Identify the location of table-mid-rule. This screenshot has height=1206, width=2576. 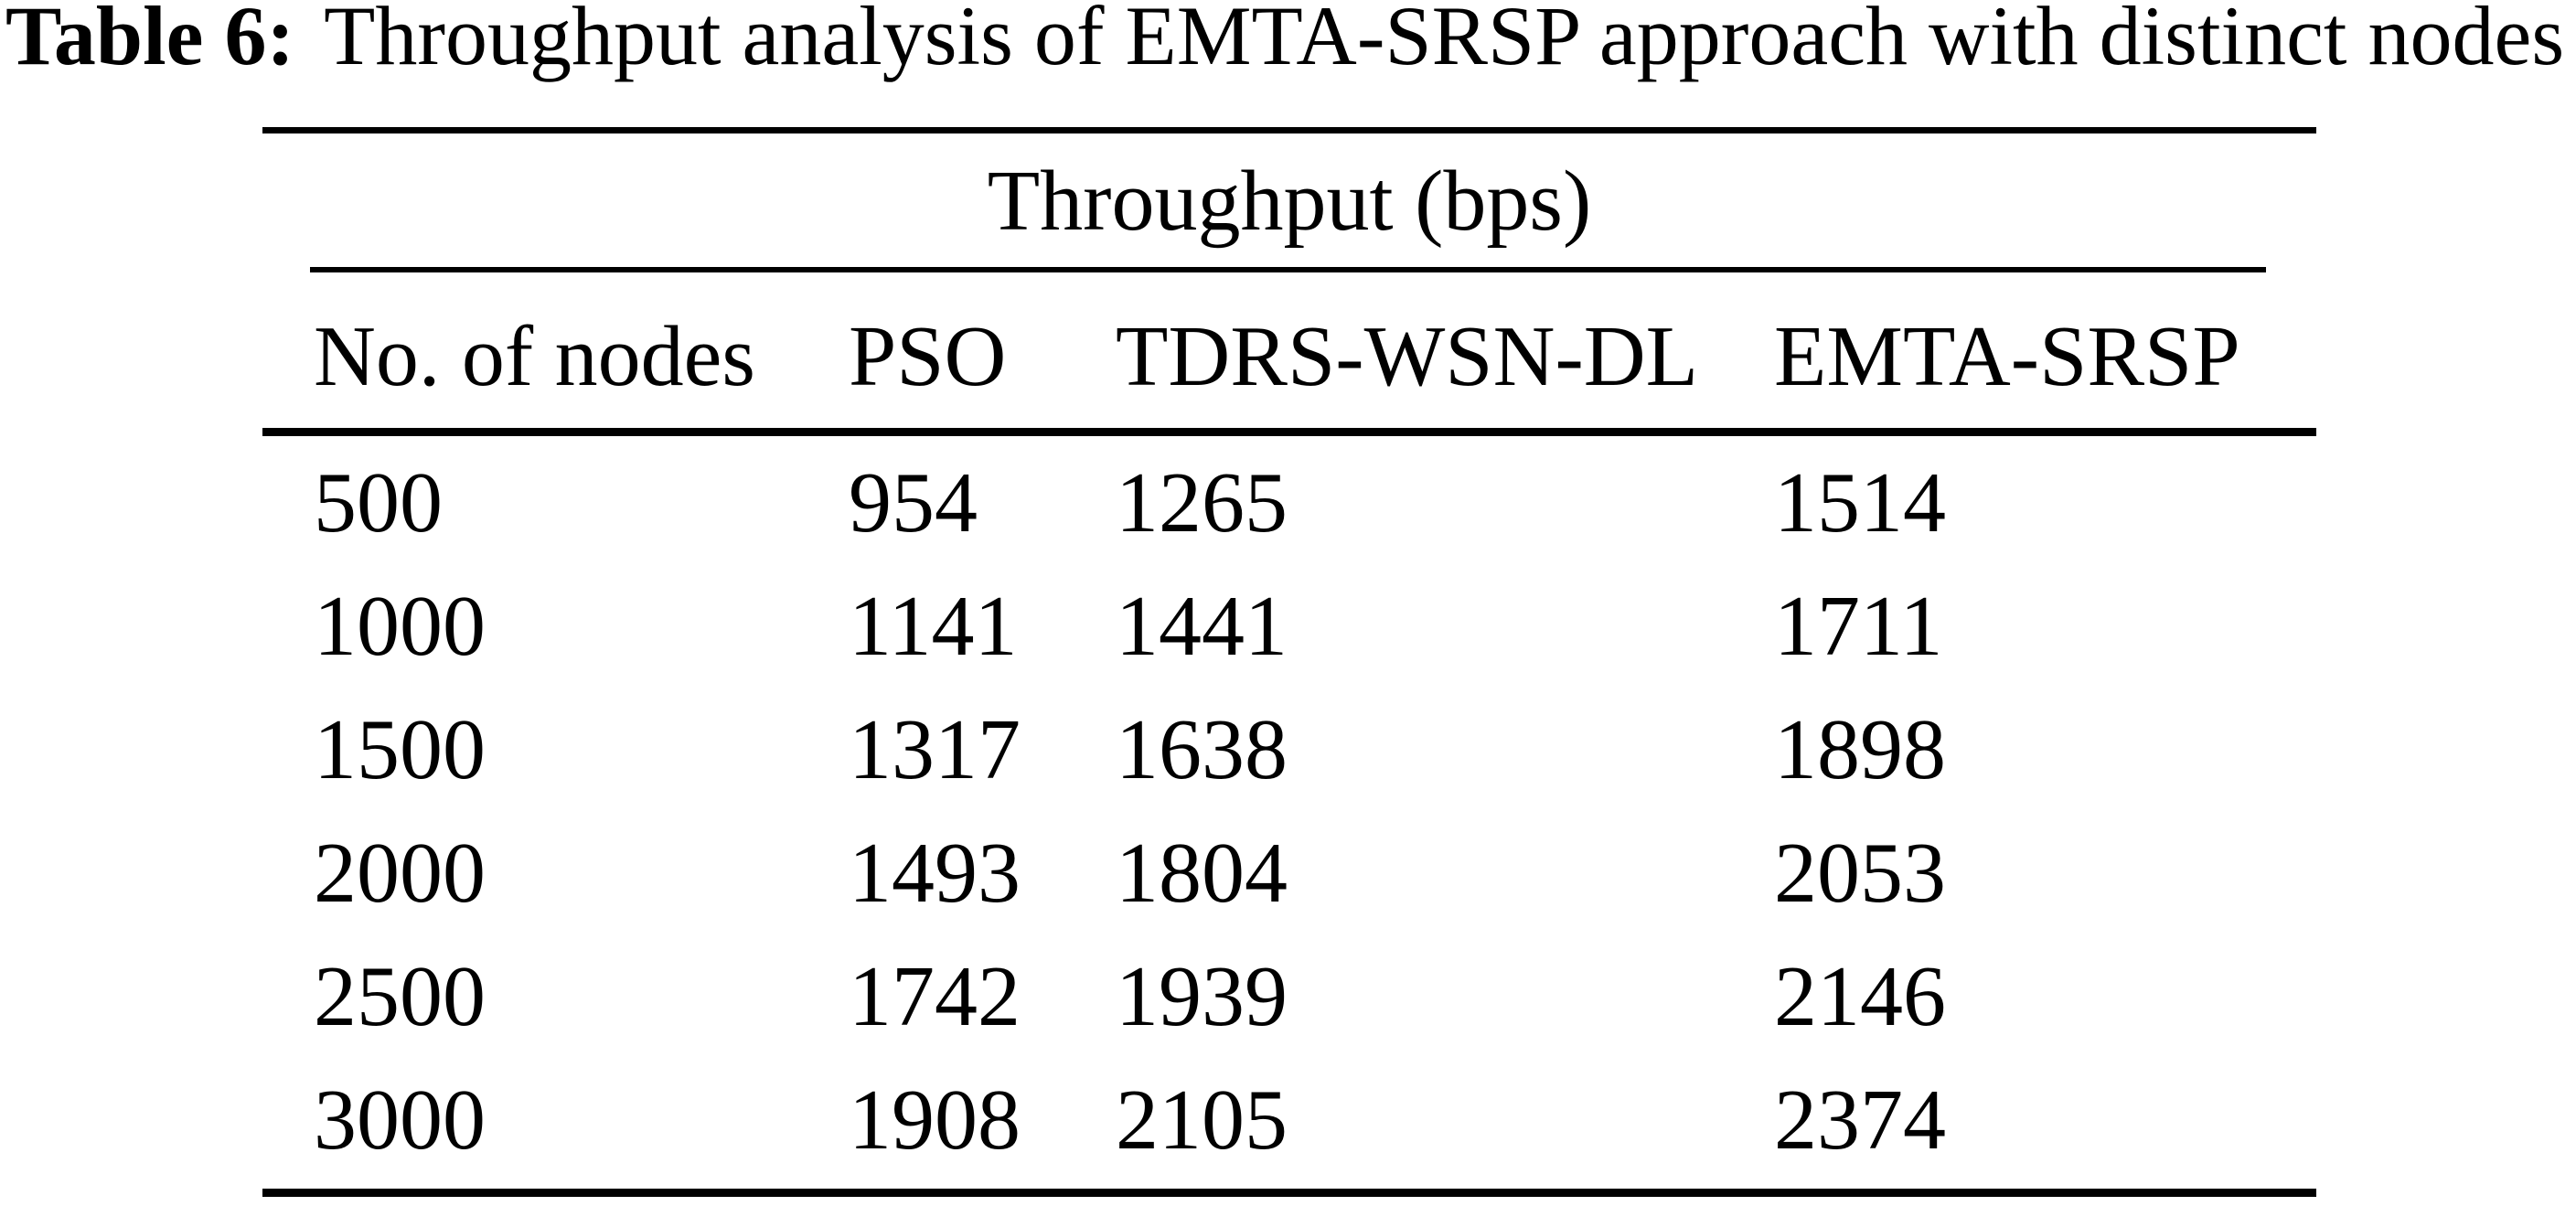
(1289, 432).